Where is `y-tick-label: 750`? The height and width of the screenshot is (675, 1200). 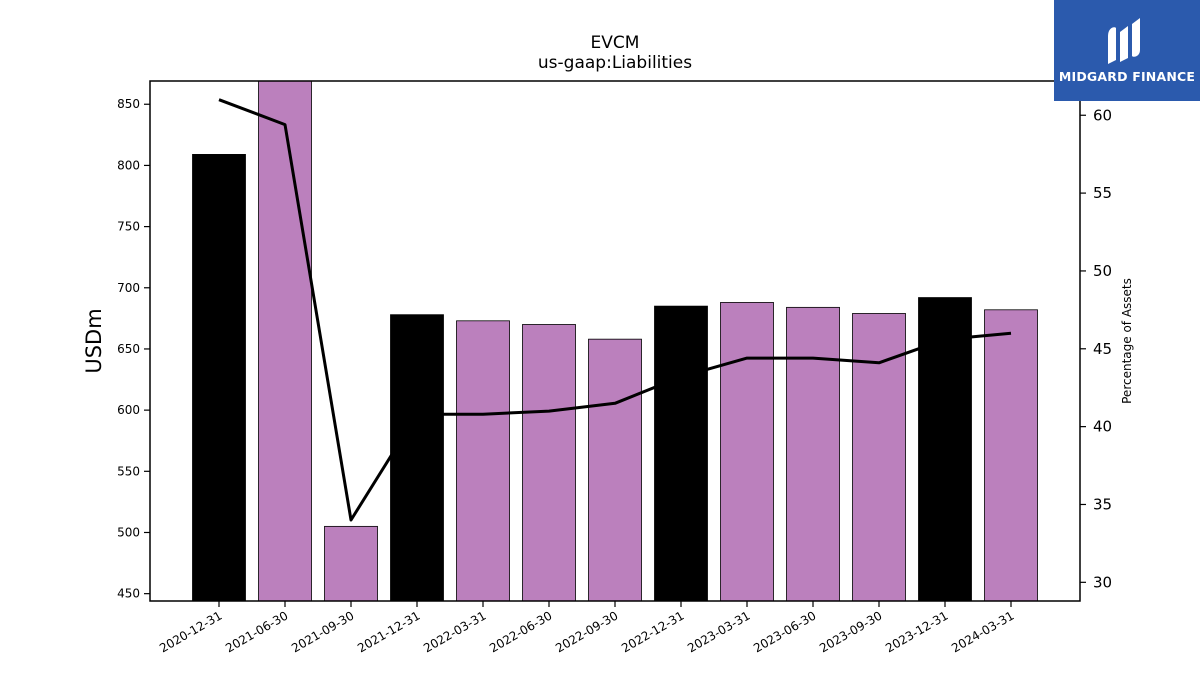 y-tick-label: 750 is located at coordinates (128, 227).